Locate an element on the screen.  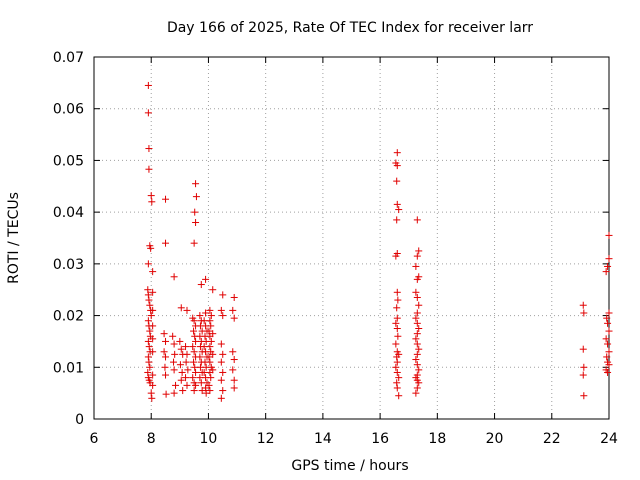
y-axis-label: ROTI / TECUs is located at coordinates (14, 238).